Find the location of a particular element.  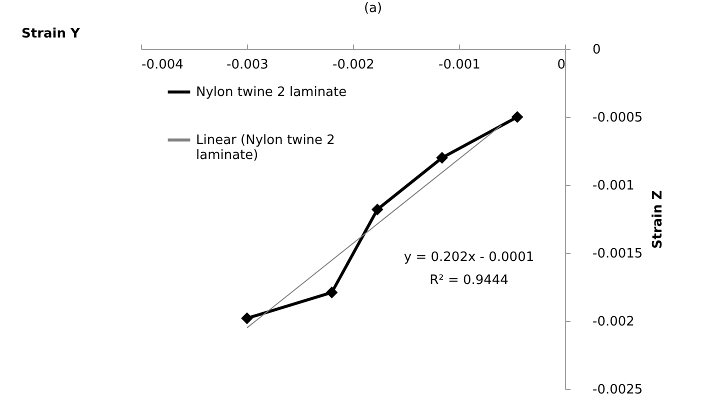

x-axis-title: Strain Y is located at coordinates (51, 34).